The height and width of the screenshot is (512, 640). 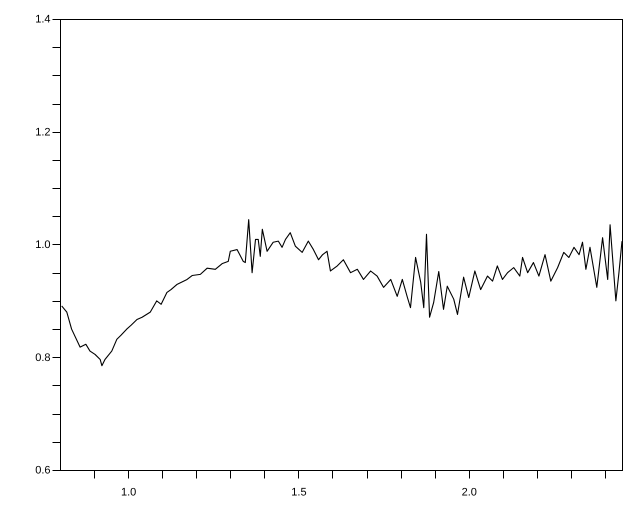 What do you see at coordinates (42, 358) in the screenshot?
I see `y-tick-label: 0.8` at bounding box center [42, 358].